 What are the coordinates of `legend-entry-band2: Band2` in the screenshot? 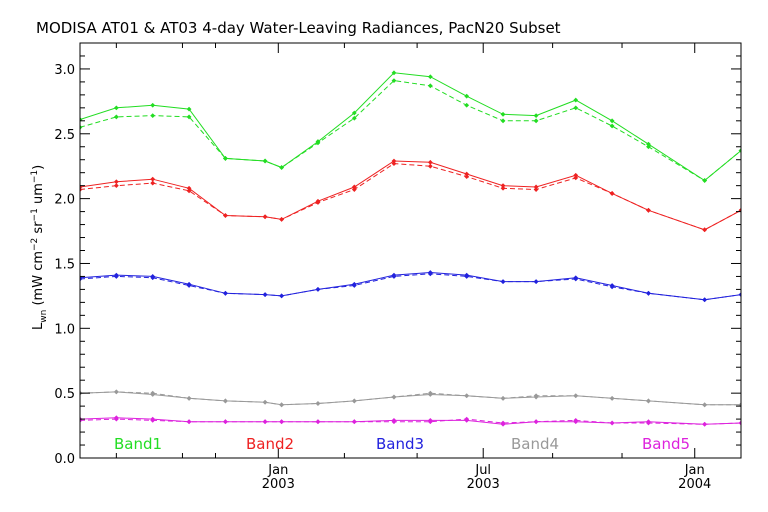 It's located at (270, 444).